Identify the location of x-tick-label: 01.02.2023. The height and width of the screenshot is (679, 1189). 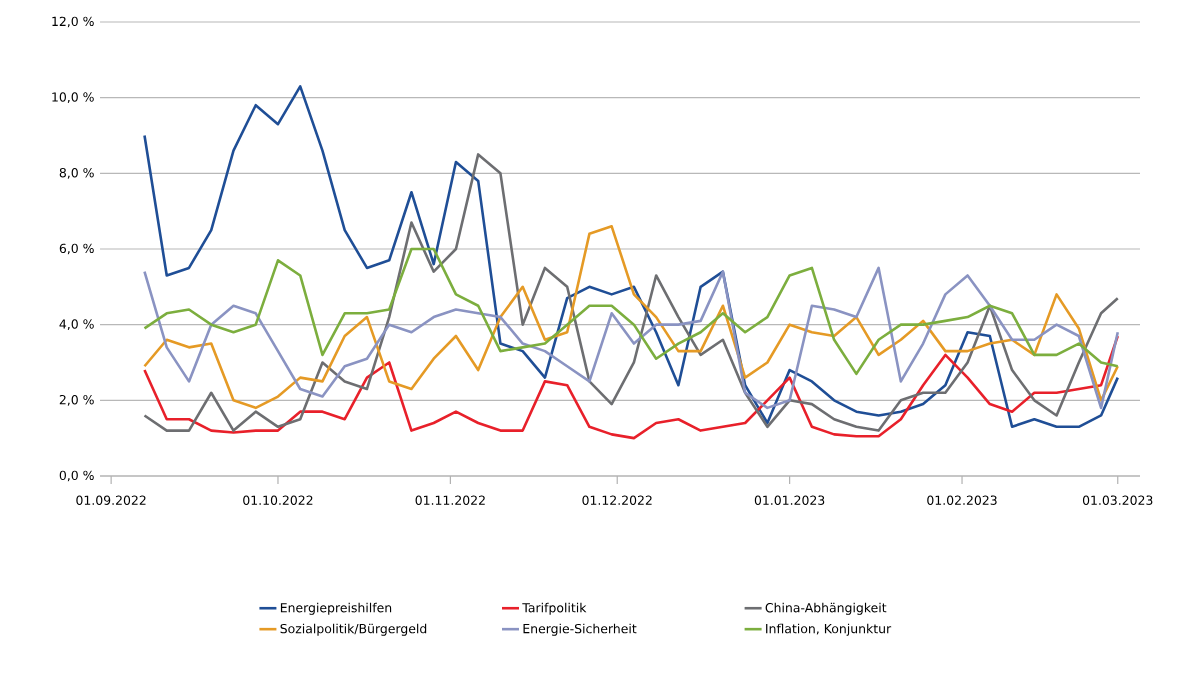
(962, 500).